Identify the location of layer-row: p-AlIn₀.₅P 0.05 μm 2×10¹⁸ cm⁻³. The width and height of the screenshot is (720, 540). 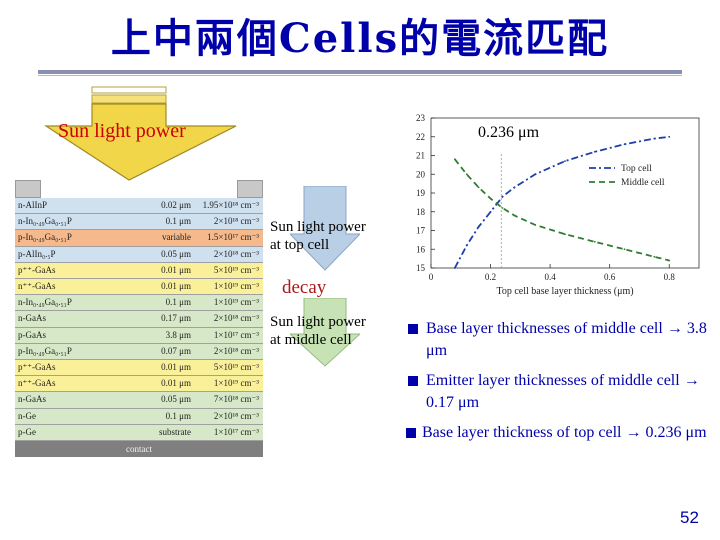
(139, 254).